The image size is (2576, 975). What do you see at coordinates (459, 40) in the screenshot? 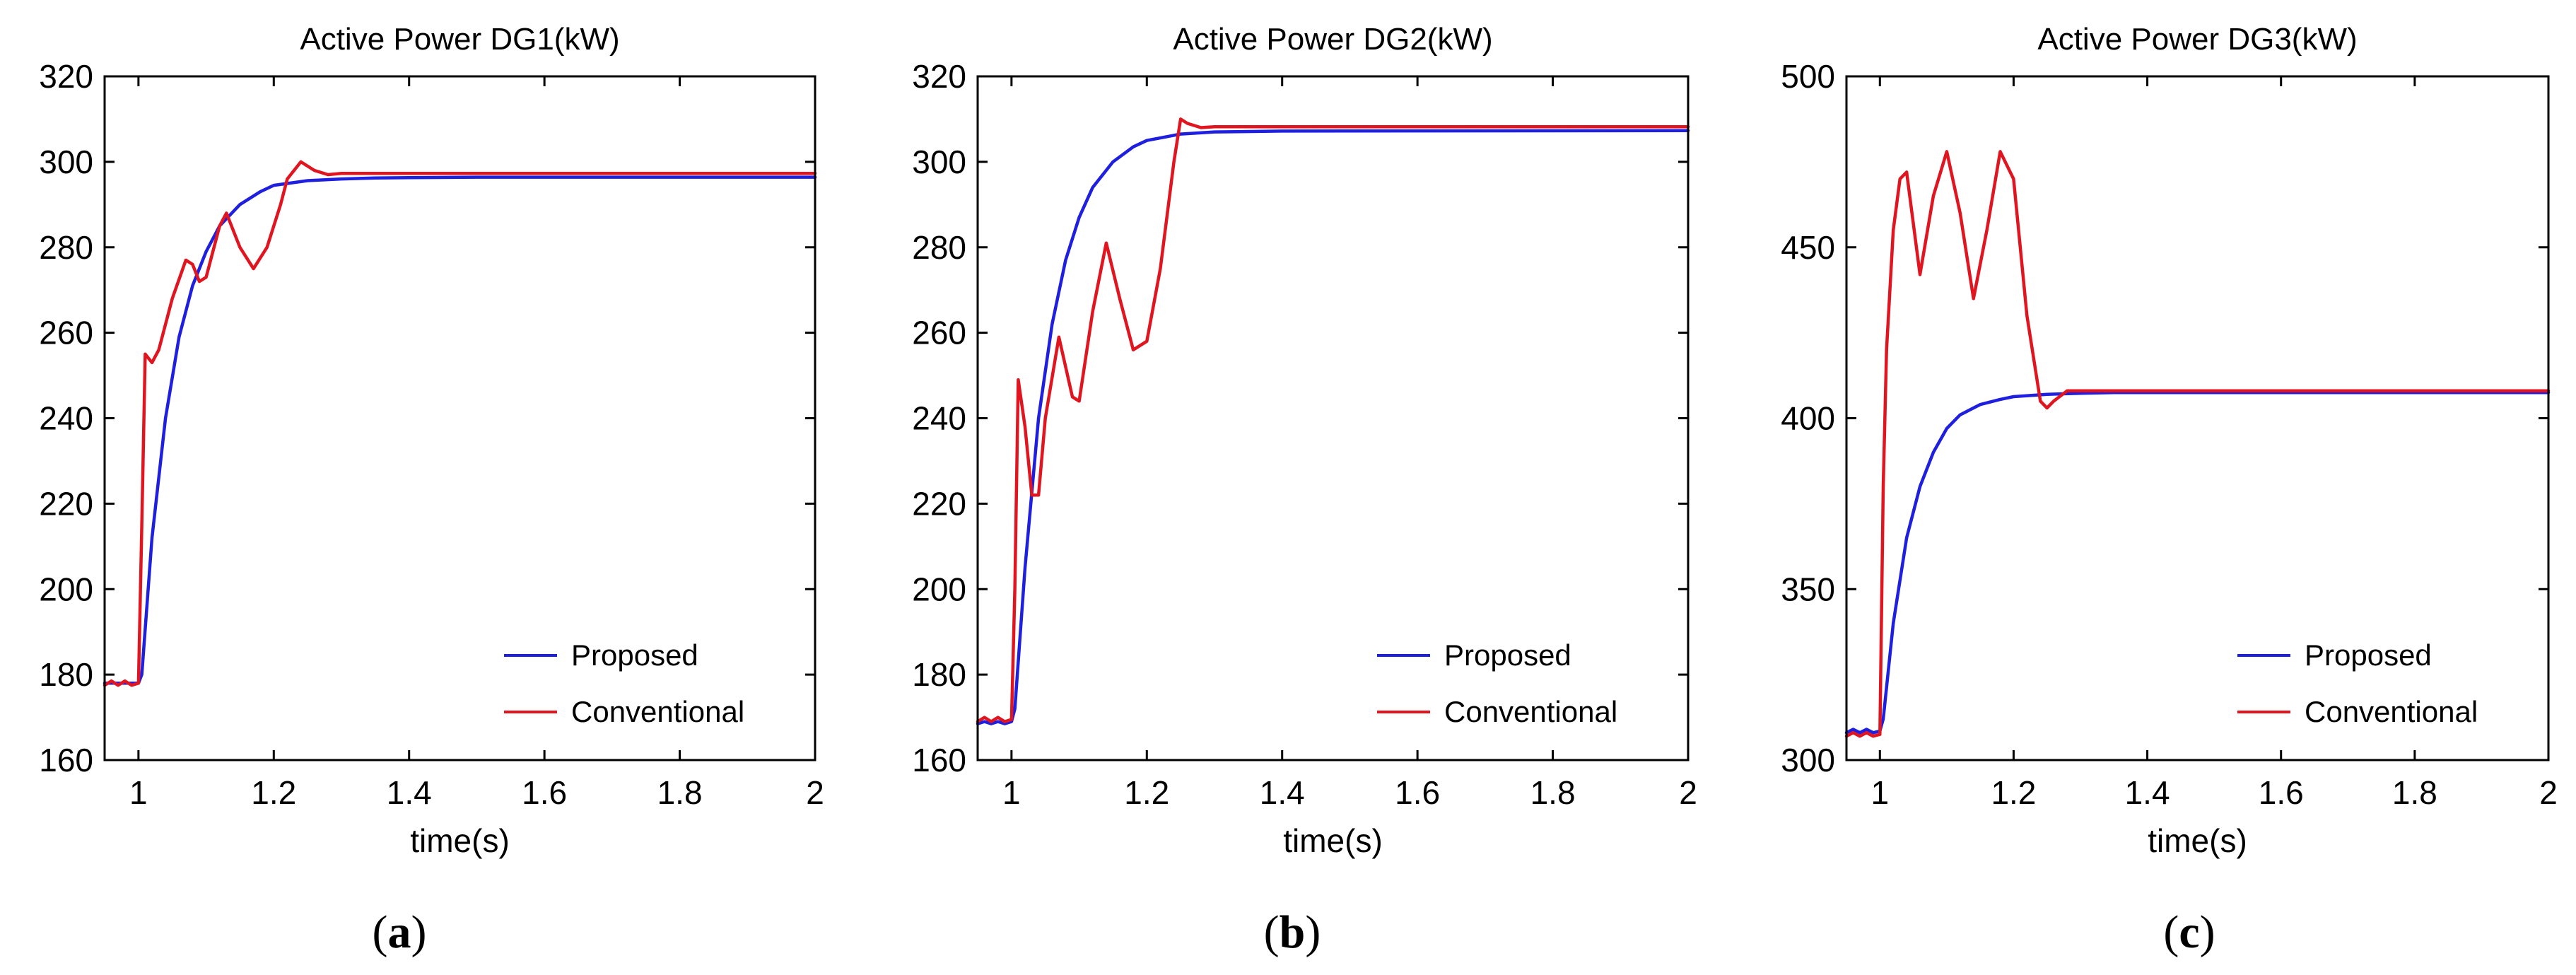
I see `chart-title: Active Power DG1(kW)` at bounding box center [459, 40].